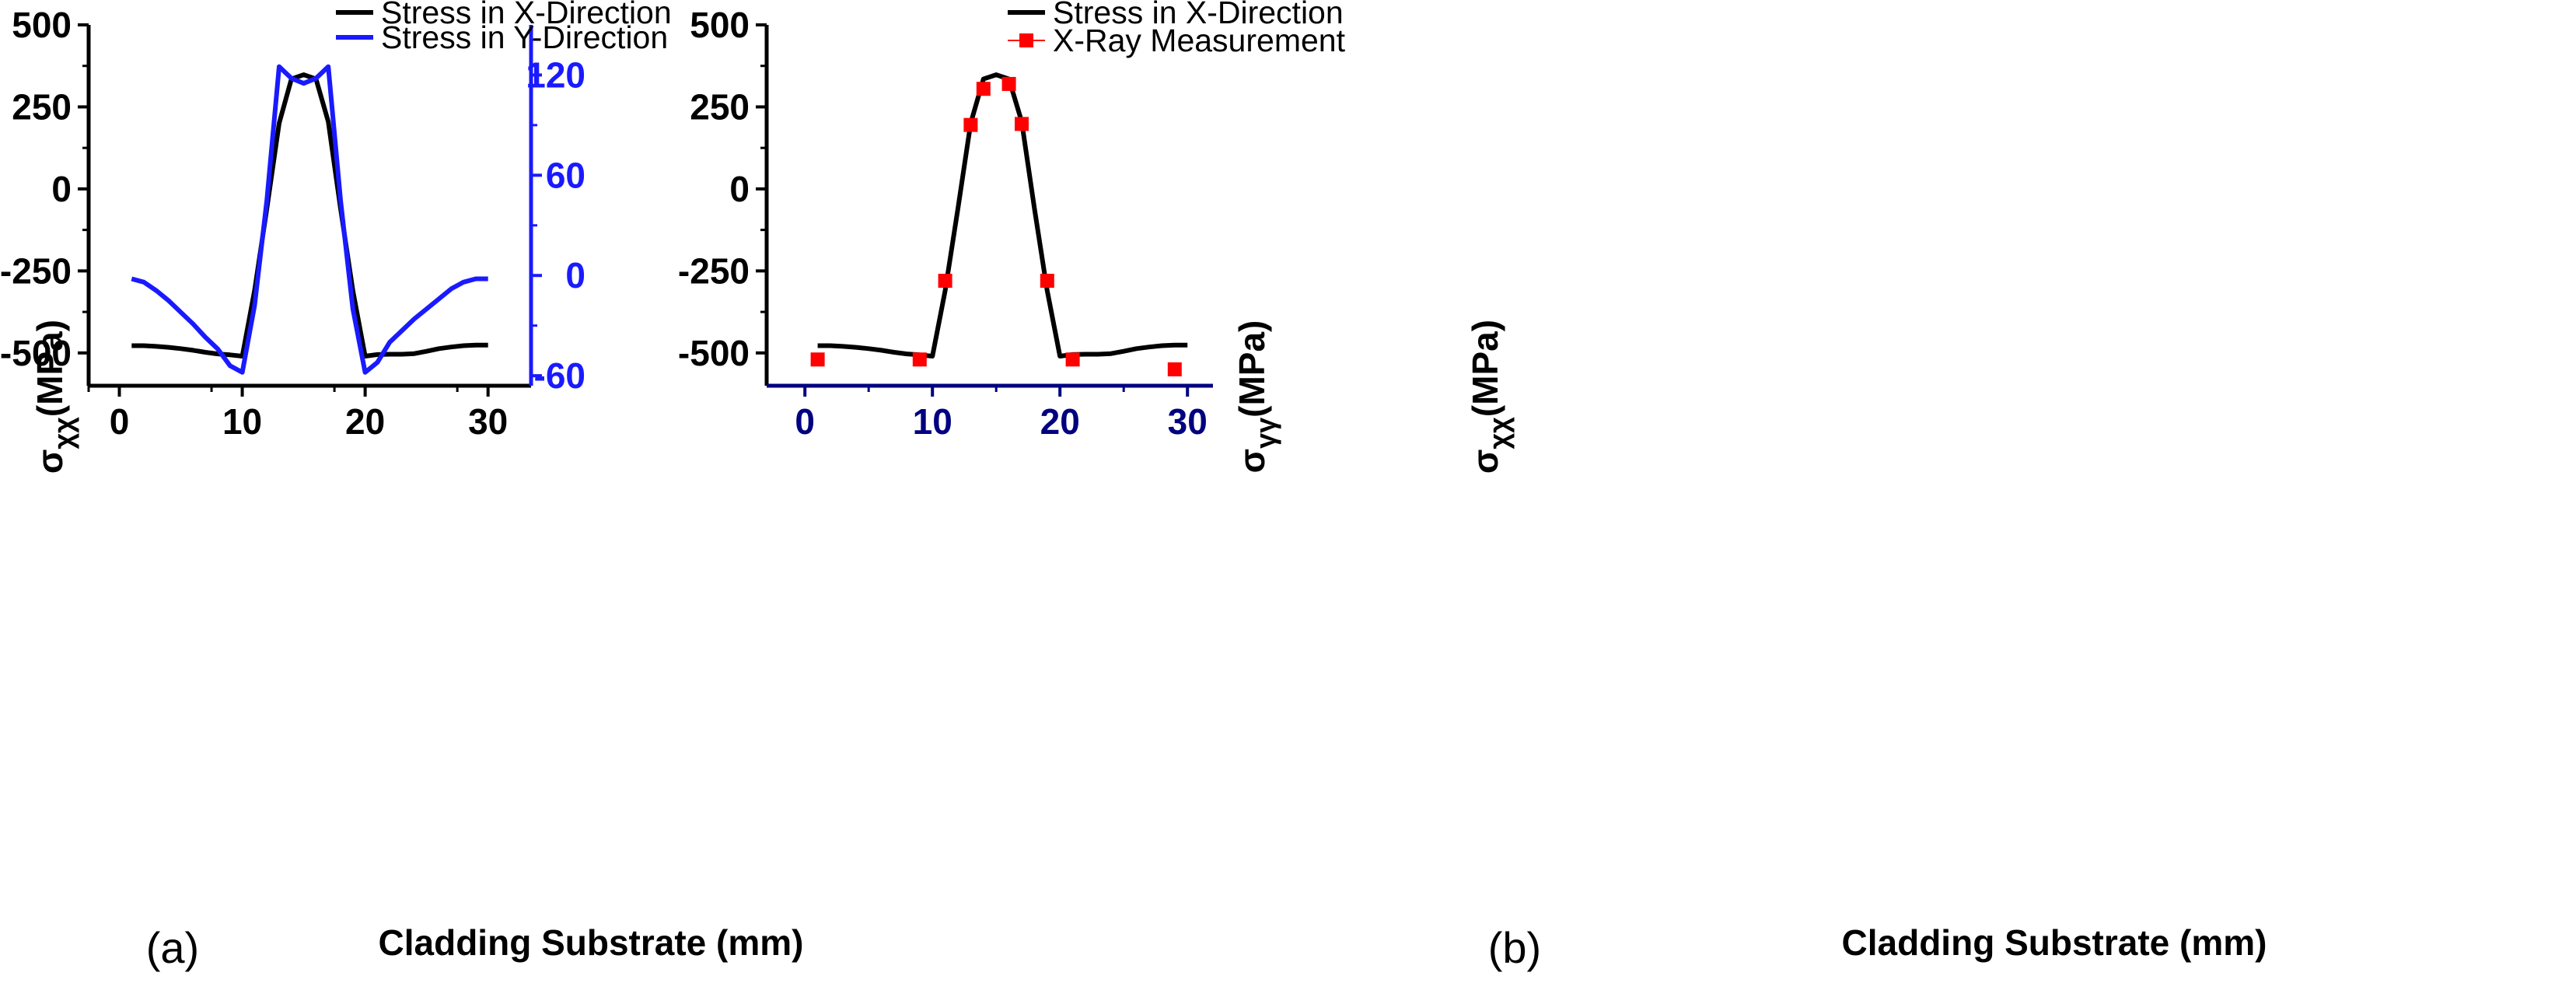 Image resolution: width=2576 pixels, height=1004 pixels. Describe the element at coordinates (739, 189) in the screenshot. I see `panel-b-y-tick-label: 0` at that location.